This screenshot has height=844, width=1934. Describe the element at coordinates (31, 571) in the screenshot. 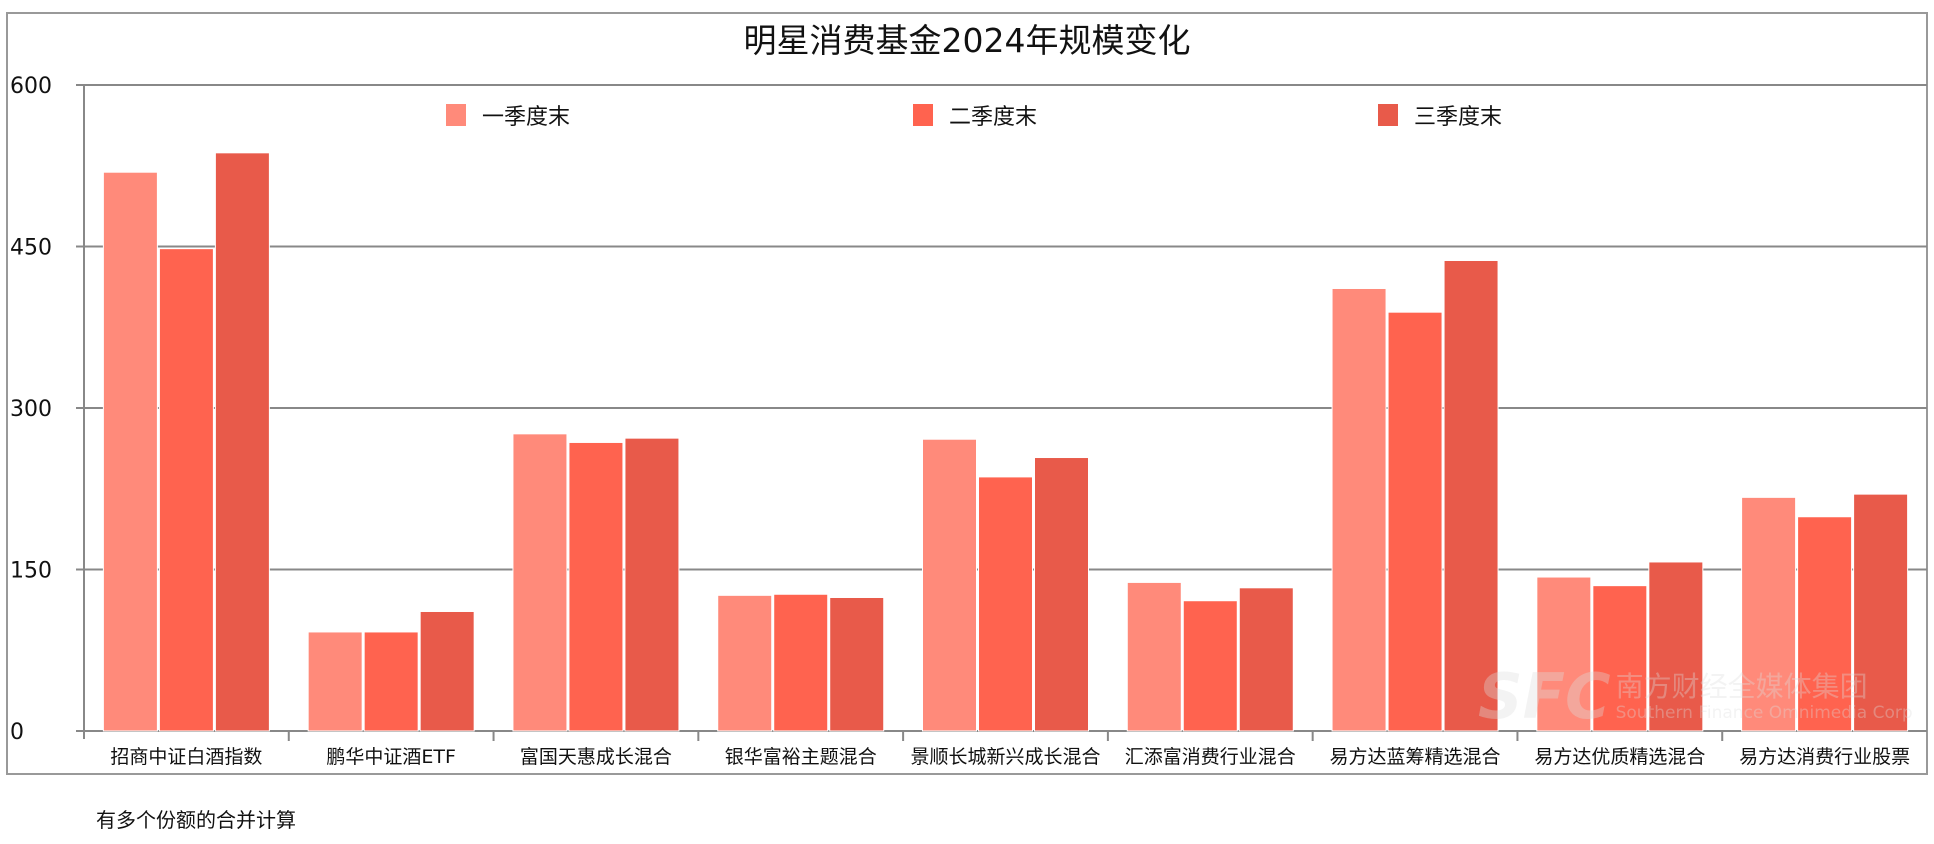

I see `y-tick-label: 150` at that location.